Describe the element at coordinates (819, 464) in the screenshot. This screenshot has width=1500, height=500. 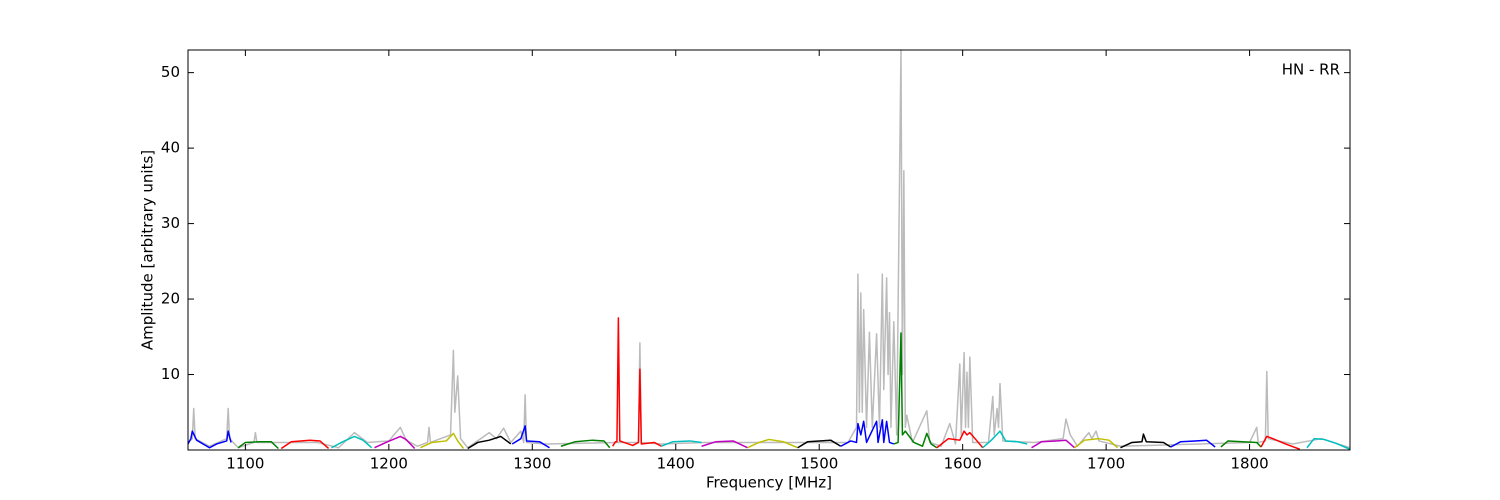
I see `x-tick-label: 1500` at that location.